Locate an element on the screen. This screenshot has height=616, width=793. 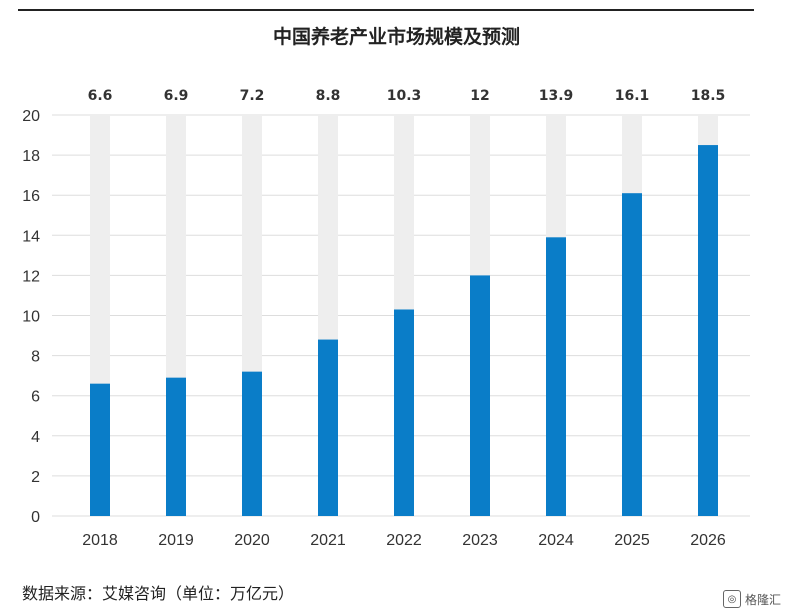
value-label: 6.6 is located at coordinates (100, 96).